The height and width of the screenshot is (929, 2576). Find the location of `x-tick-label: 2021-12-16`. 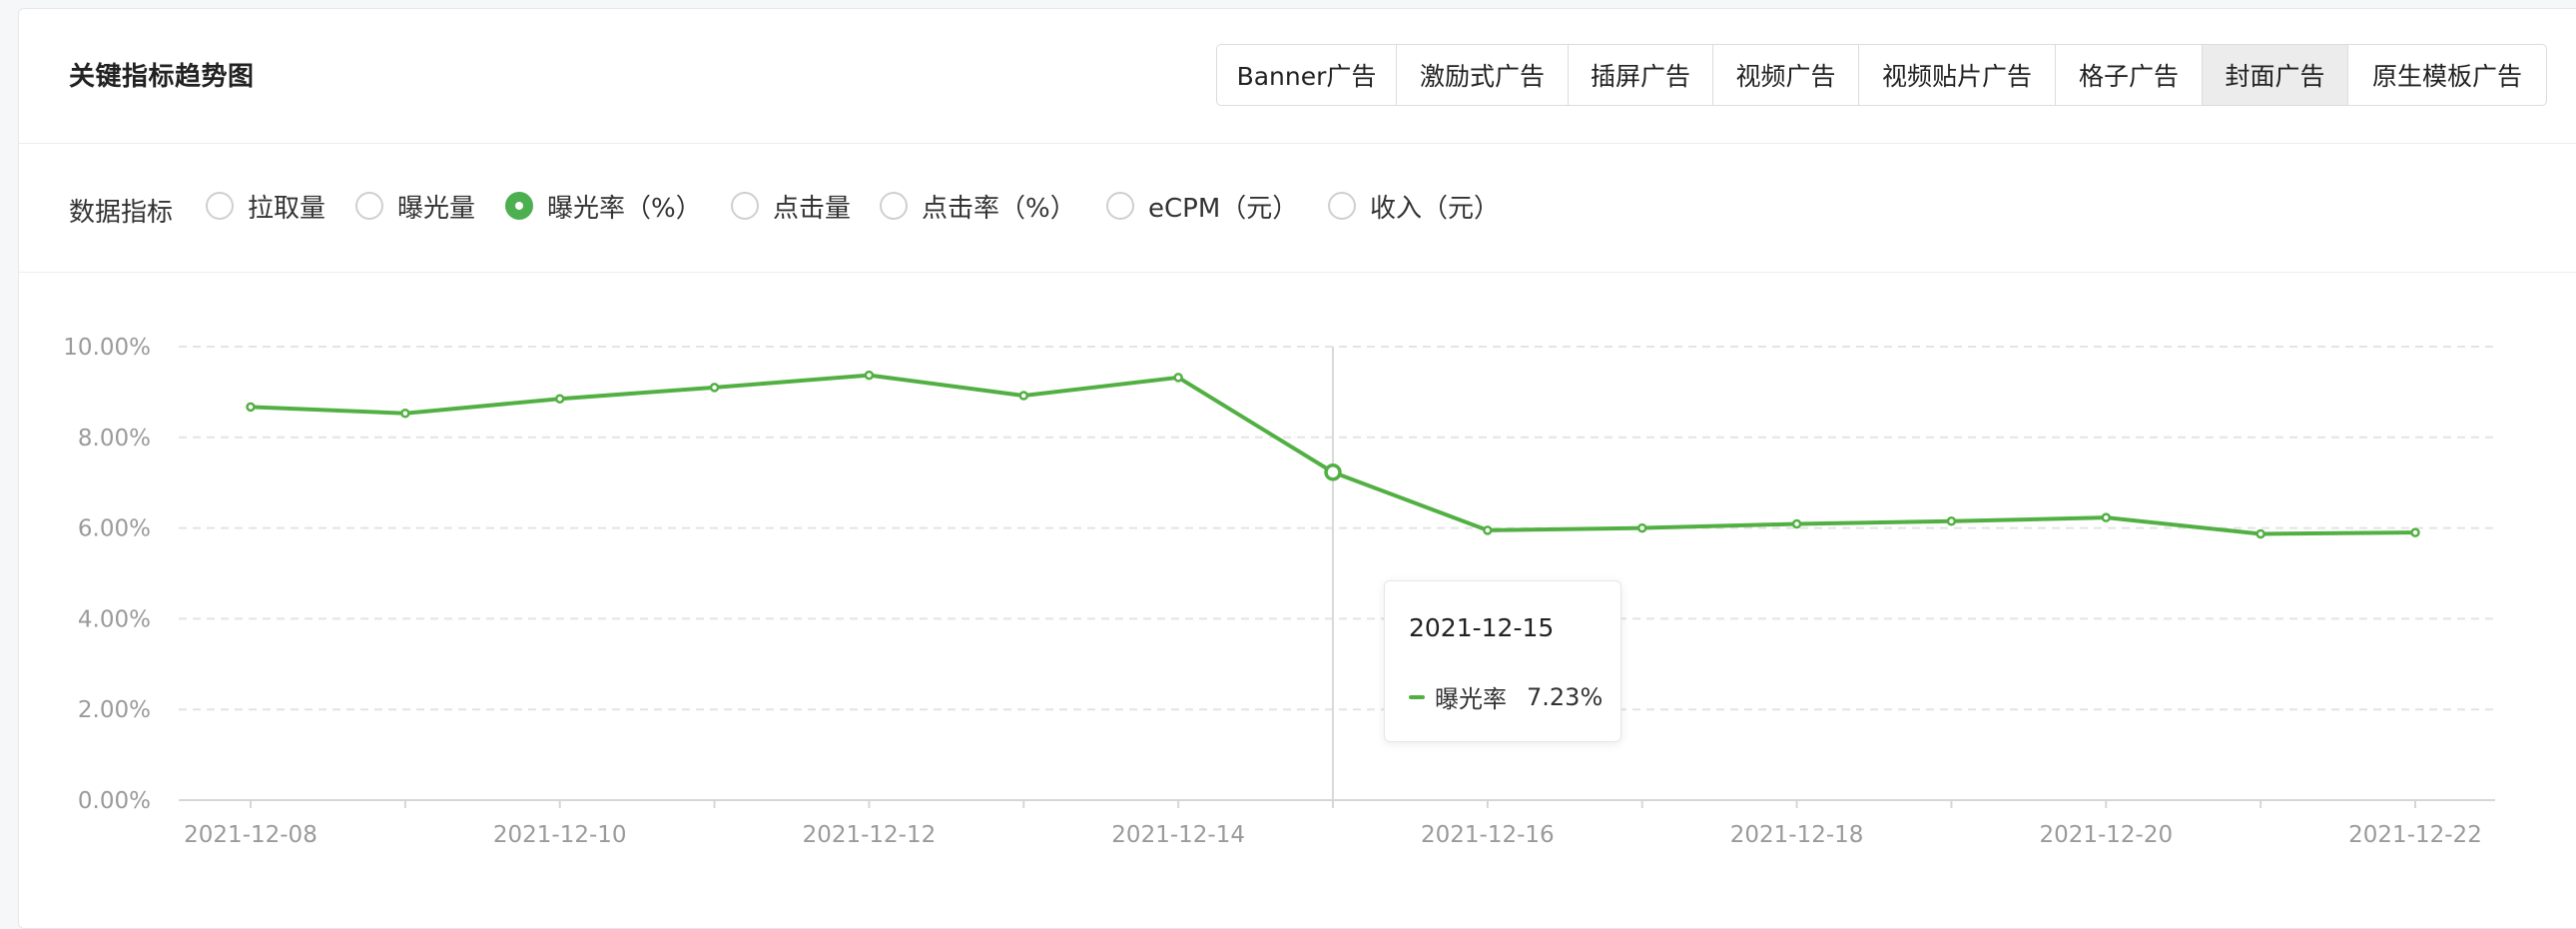

x-tick-label: 2021-12-16 is located at coordinates (1488, 835).